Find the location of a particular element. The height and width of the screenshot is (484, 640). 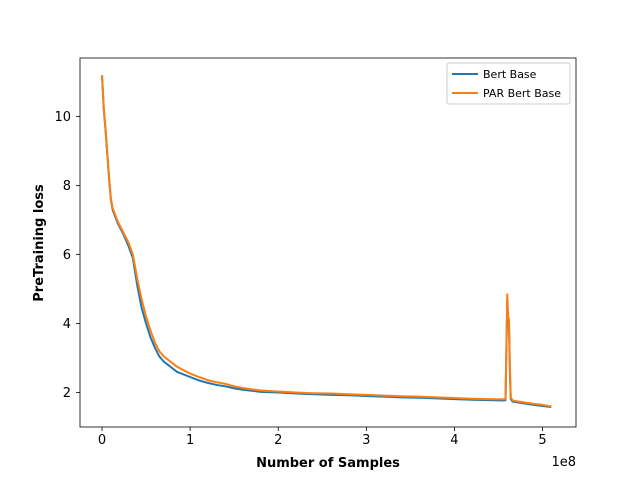

x-tick-label: 0 is located at coordinates (102, 440).